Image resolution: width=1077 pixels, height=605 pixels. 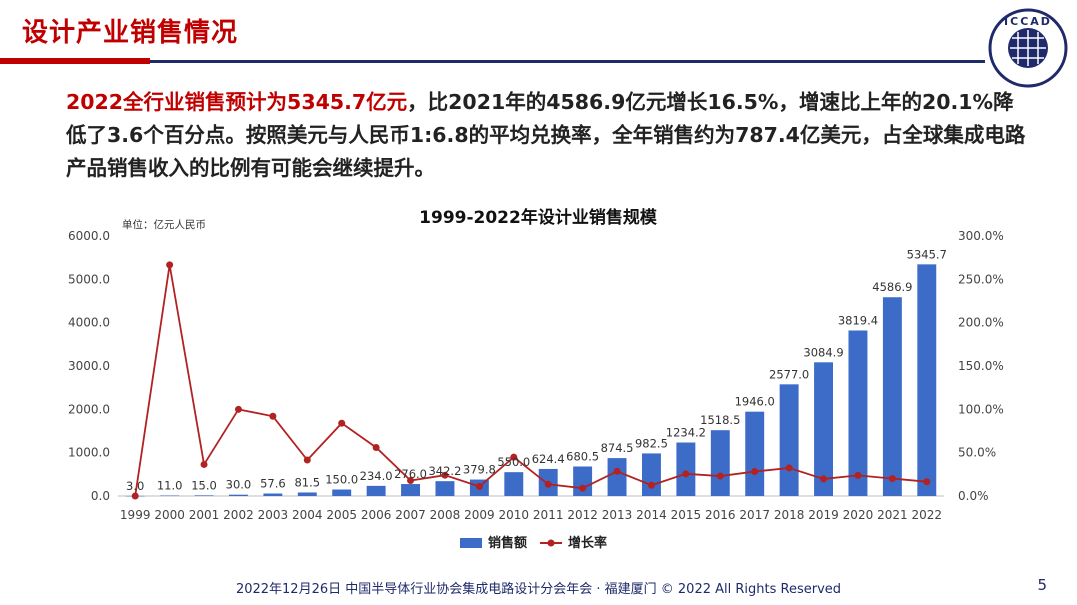 What do you see at coordinates (686, 433) in the screenshot?
I see `bar-data-label: 1234.2` at bounding box center [686, 433].